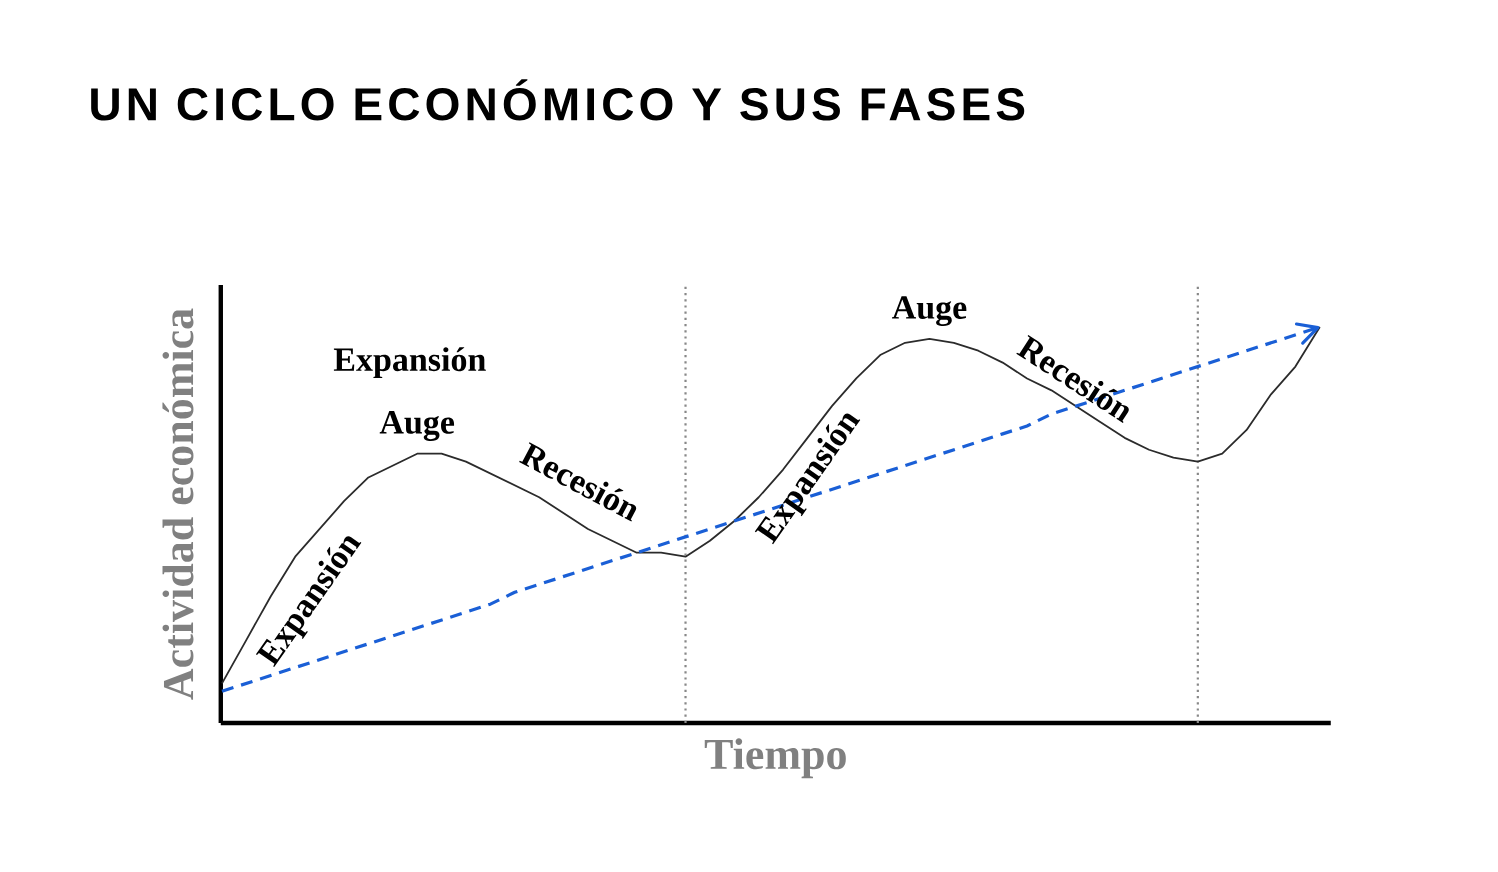 This screenshot has width=1498, height=872. What do you see at coordinates (558, 100) in the screenshot?
I see `chart-title: UN CICLO ECONÓMICO Y SUS FASES` at bounding box center [558, 100].